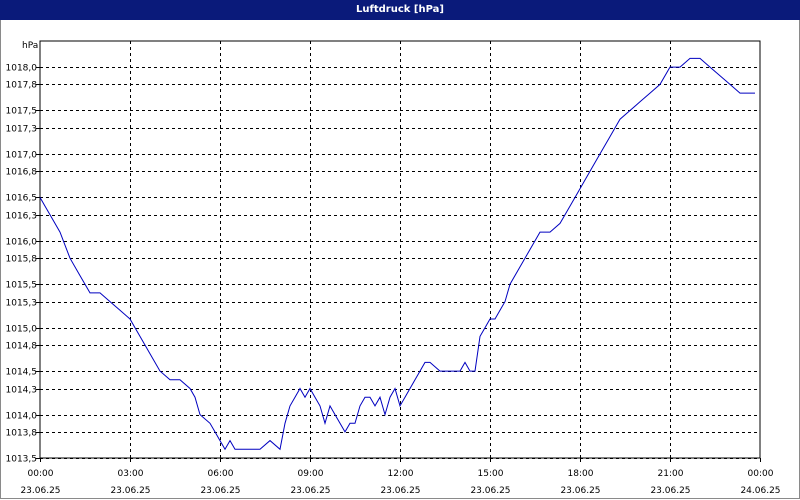 Image resolution: width=800 pixels, height=500 pixels. Describe the element at coordinates (400, 10) in the screenshot. I see `chart-title: Luftdruck [hPa]` at that location.